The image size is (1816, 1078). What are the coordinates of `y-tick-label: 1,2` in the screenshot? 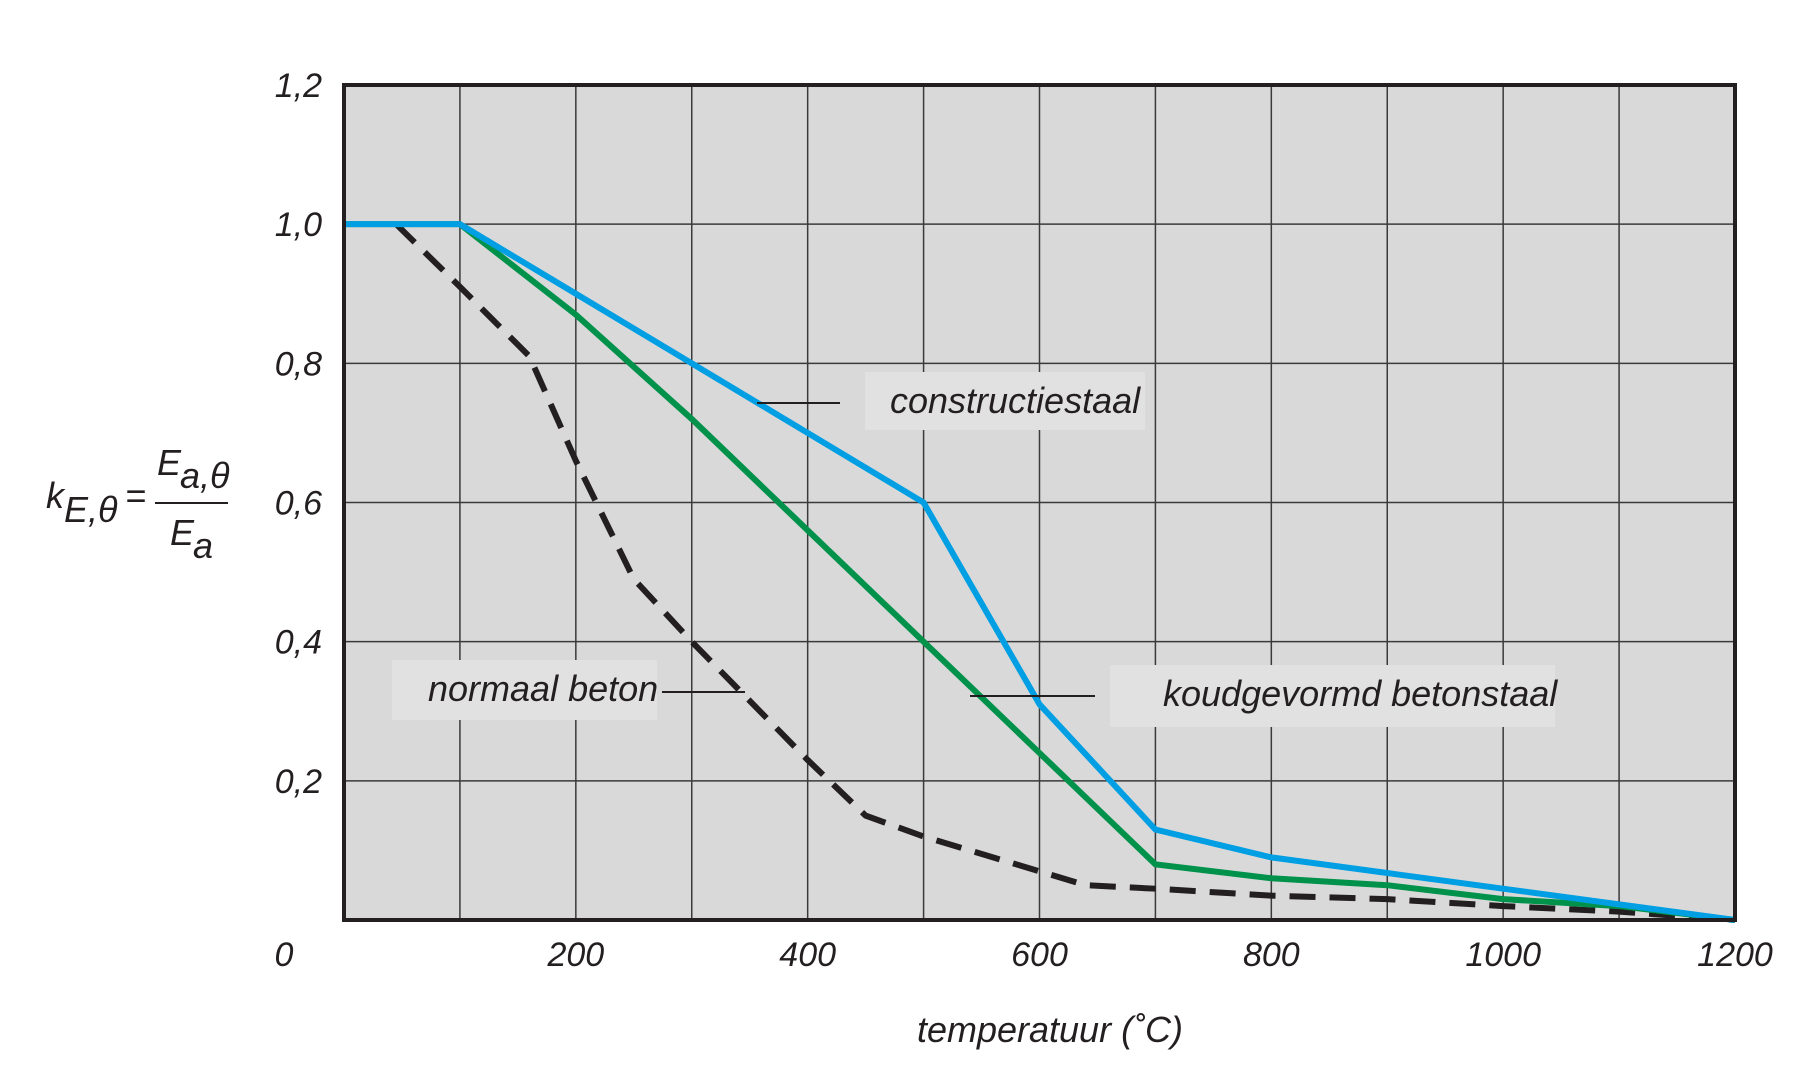 It's located at (298, 86).